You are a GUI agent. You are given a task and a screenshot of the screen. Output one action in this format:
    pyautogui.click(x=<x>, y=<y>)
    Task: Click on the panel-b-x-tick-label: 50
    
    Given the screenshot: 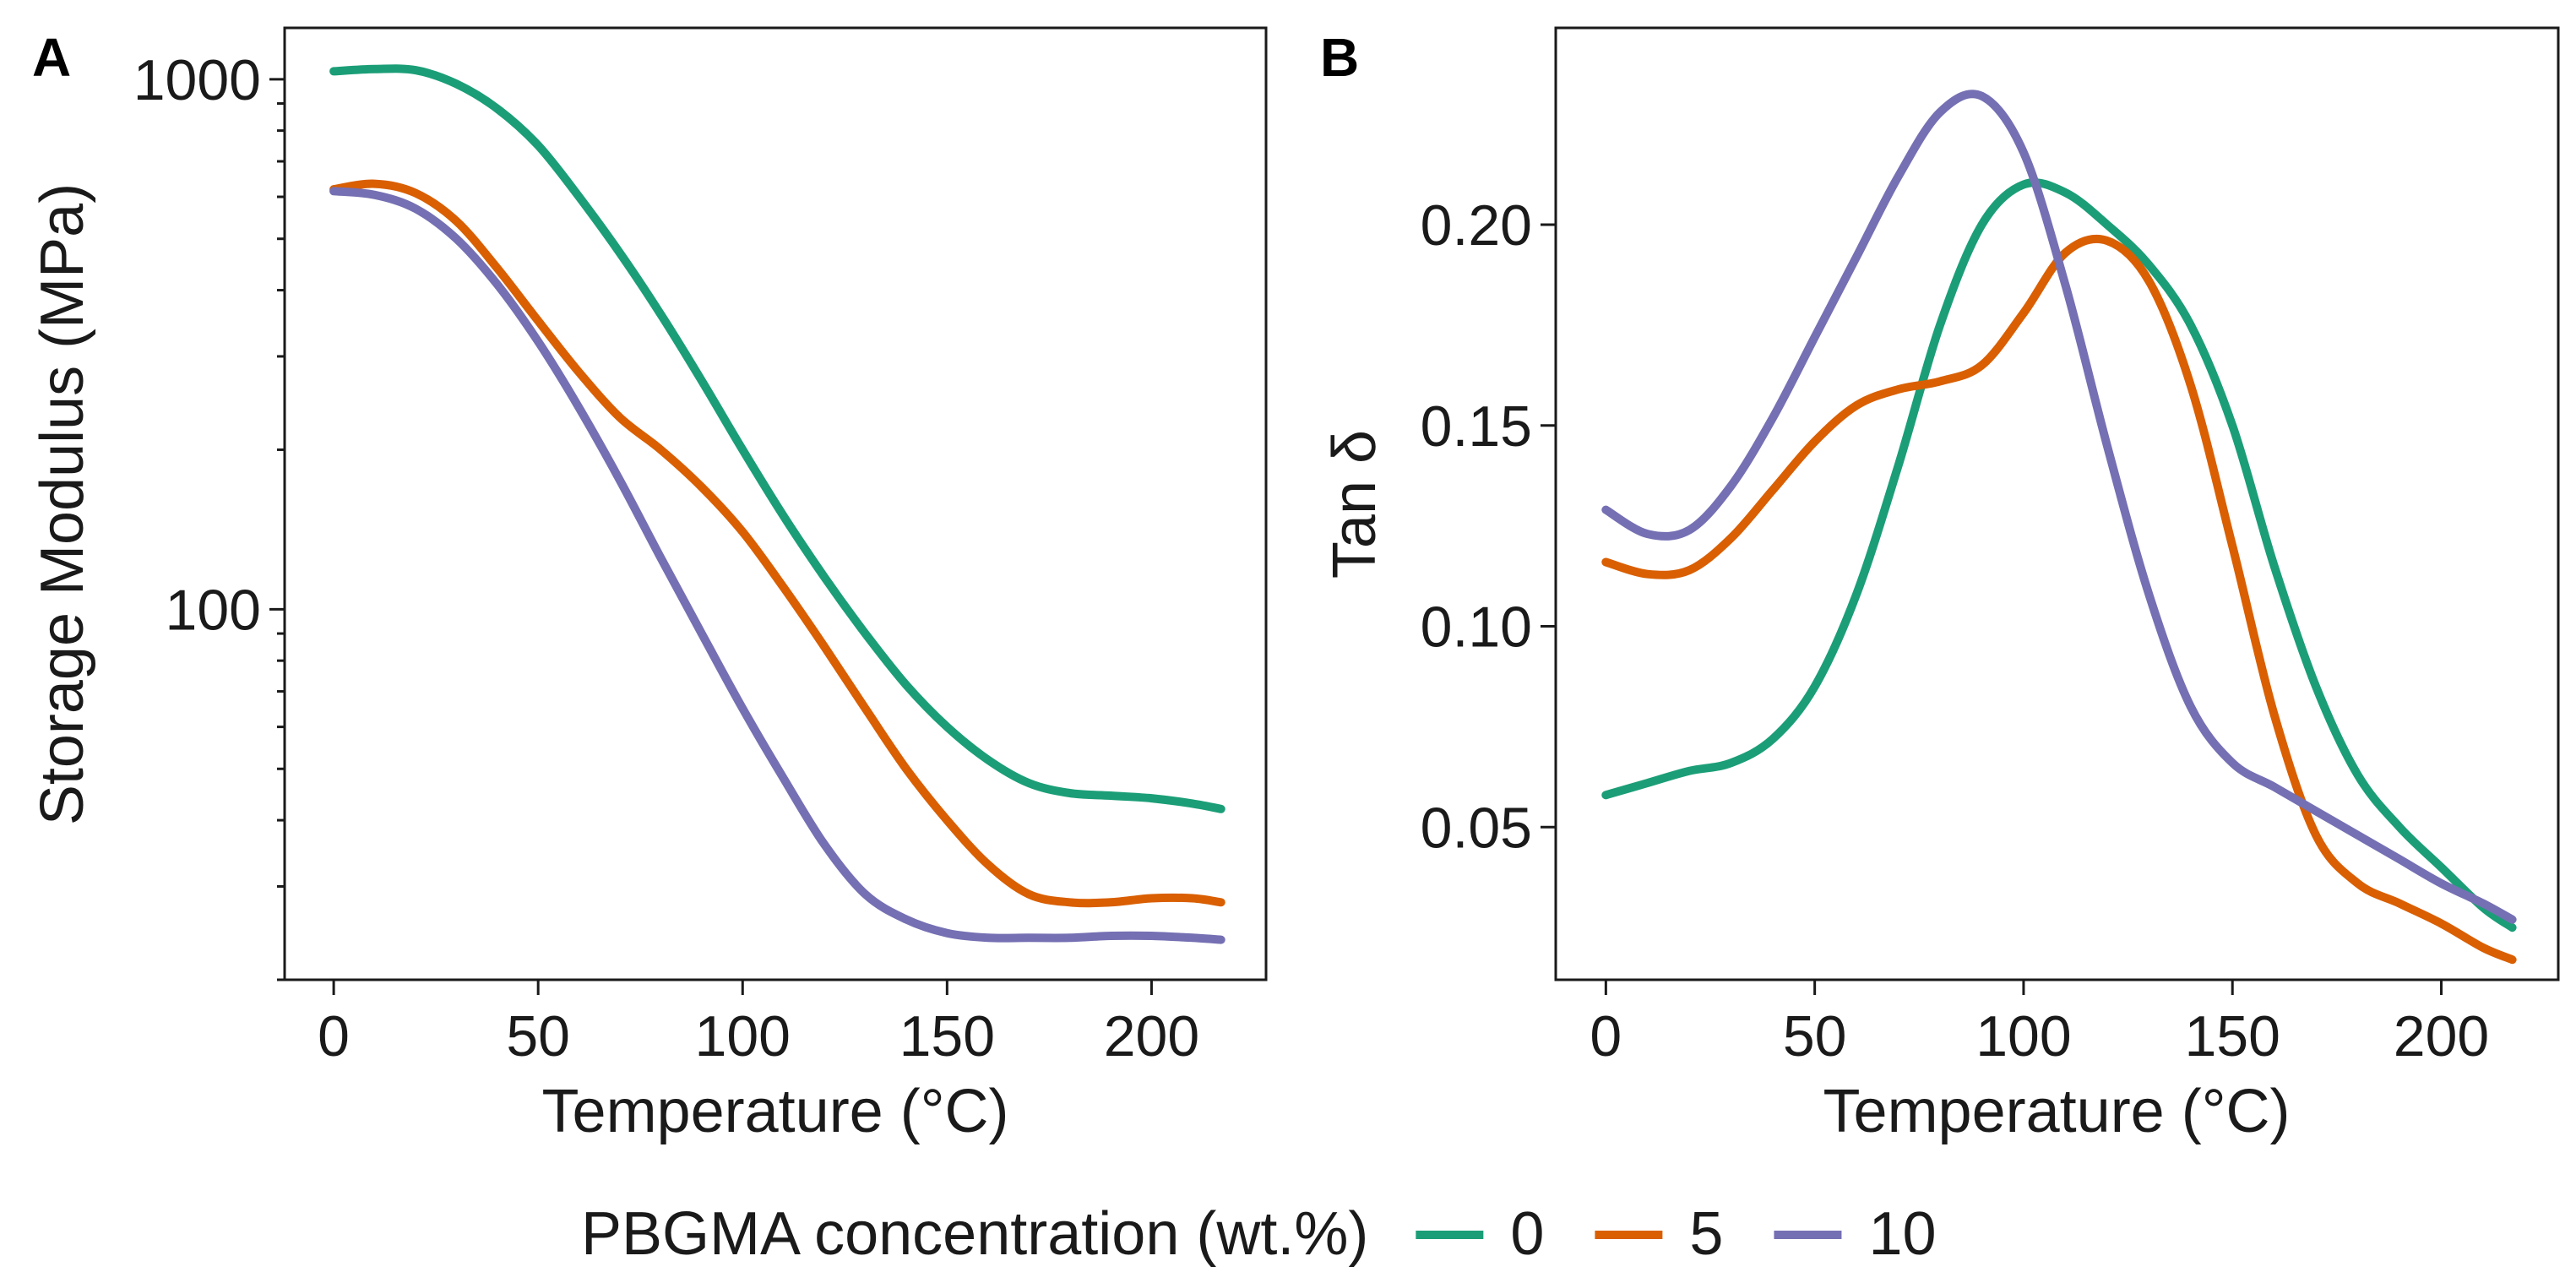 What is the action you would take?
    pyautogui.click(x=1815, y=1036)
    